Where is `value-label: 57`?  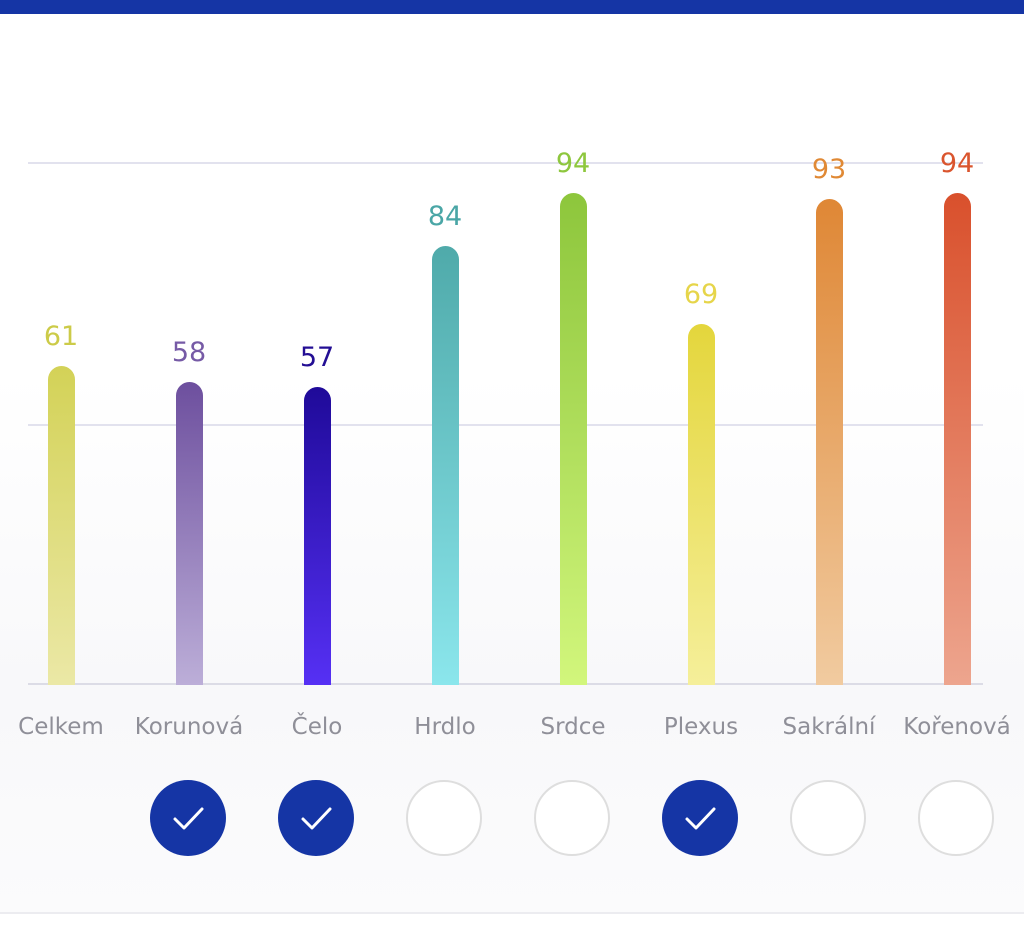
value-label: 57 is located at coordinates (317, 357).